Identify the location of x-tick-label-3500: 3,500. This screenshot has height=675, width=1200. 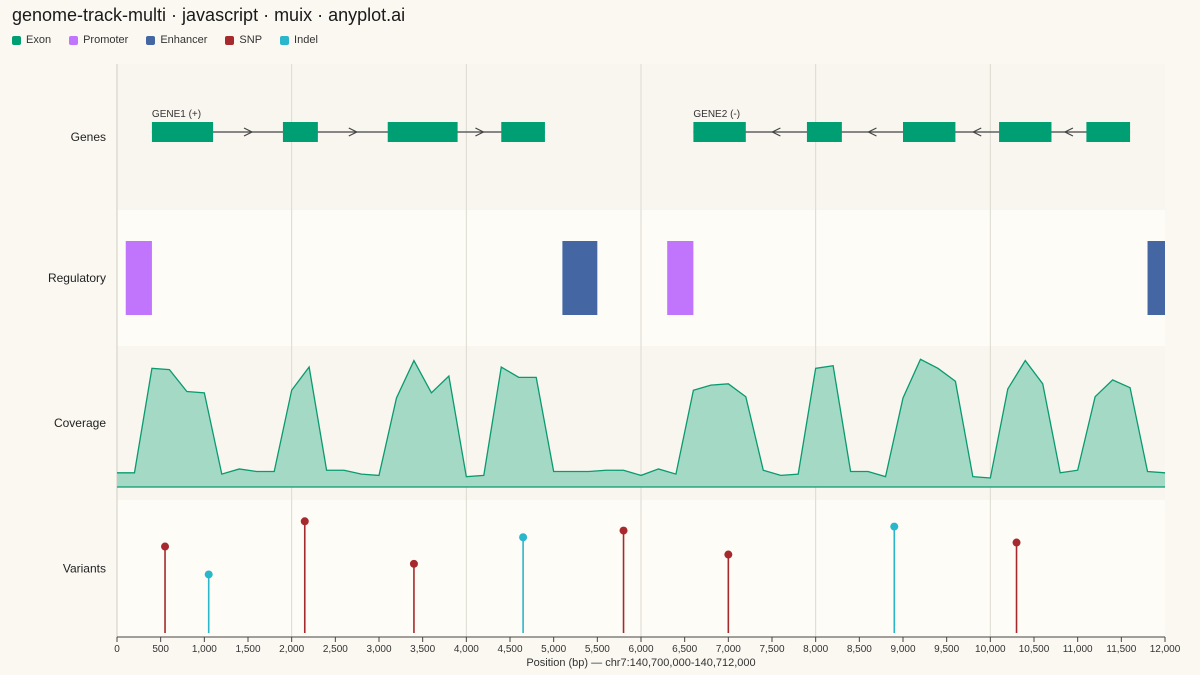
(422, 649).